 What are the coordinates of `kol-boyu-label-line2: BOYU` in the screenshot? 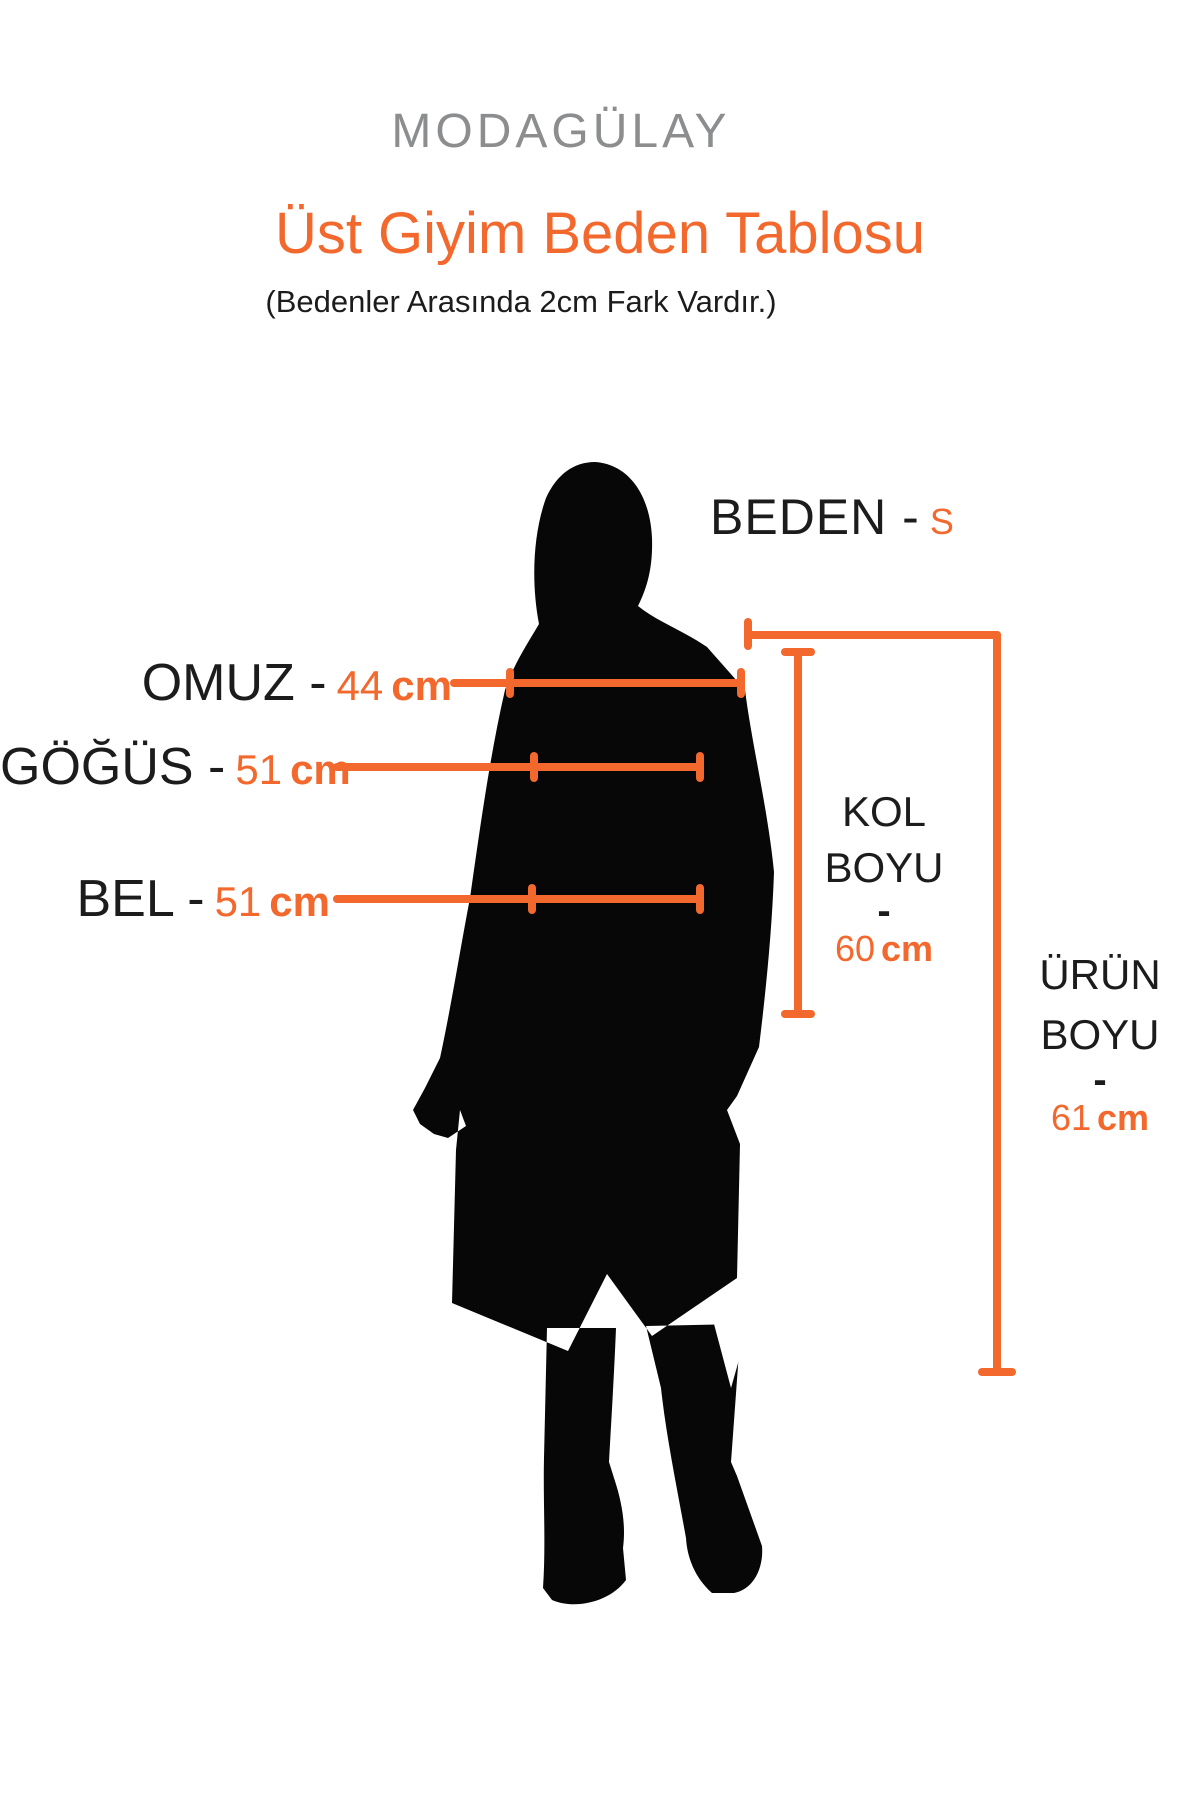 It's located at (884, 867).